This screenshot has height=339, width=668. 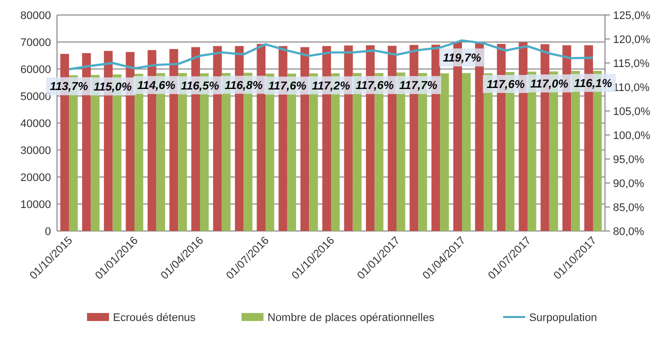 I want to click on line-series, so click(x=331, y=54).